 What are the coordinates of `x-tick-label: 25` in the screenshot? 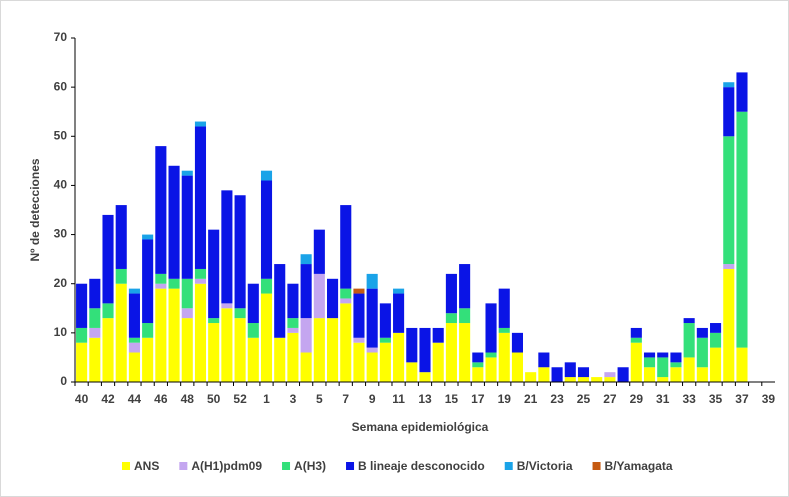 It's located at (584, 399).